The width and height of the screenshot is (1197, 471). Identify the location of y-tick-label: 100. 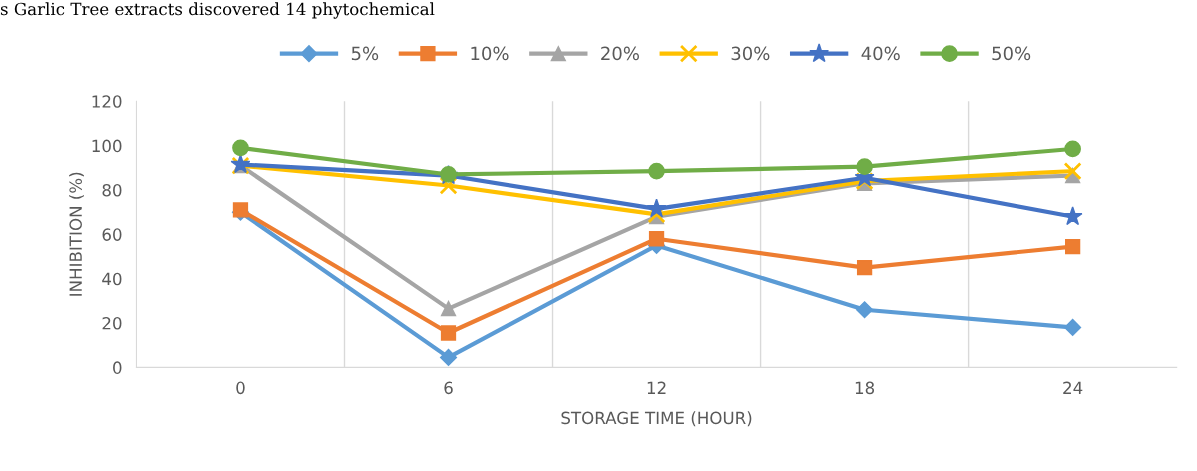
(107, 146).